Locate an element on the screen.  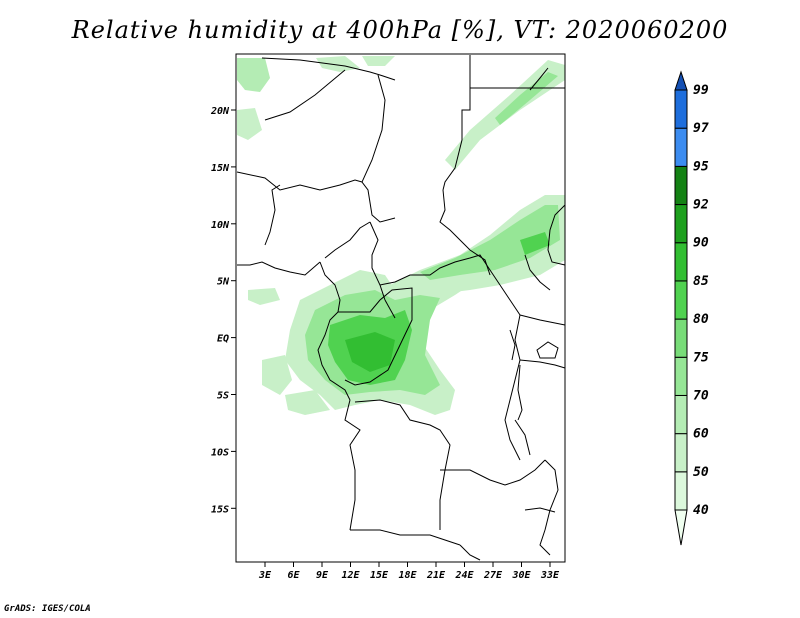
lat-tick-label: EQ is located at coordinates (223, 339).